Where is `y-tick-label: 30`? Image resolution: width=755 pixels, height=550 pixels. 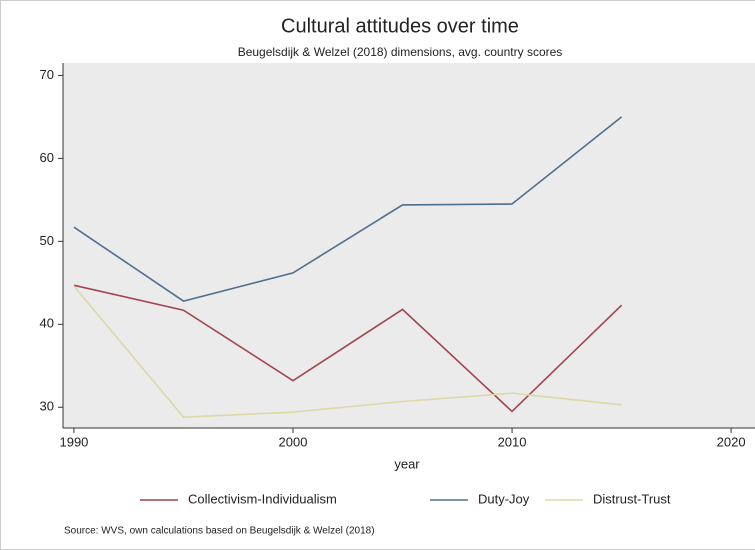 y-tick-label: 30 is located at coordinates (47, 406).